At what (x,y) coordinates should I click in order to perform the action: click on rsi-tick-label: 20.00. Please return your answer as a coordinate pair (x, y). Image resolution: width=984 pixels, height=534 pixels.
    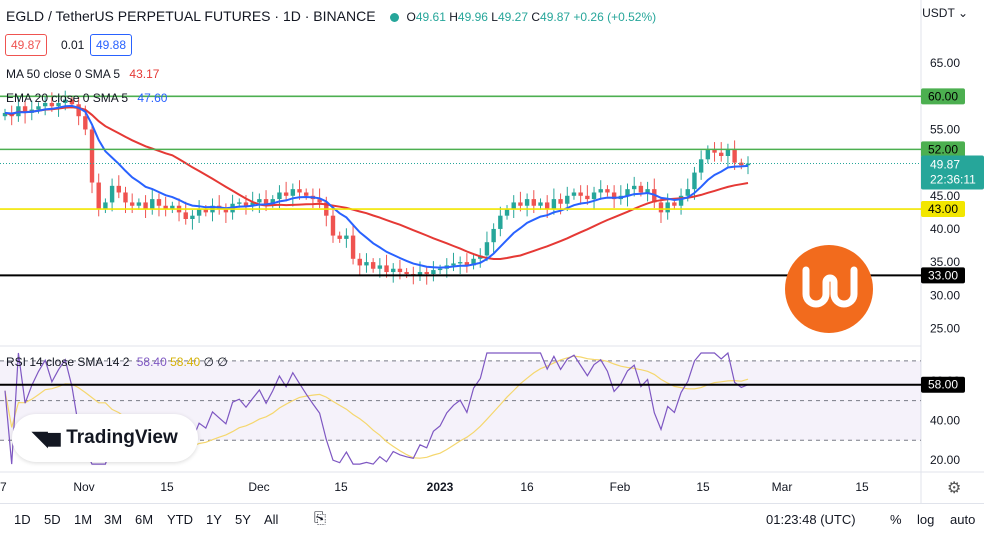
    Looking at the image, I should click on (945, 460).